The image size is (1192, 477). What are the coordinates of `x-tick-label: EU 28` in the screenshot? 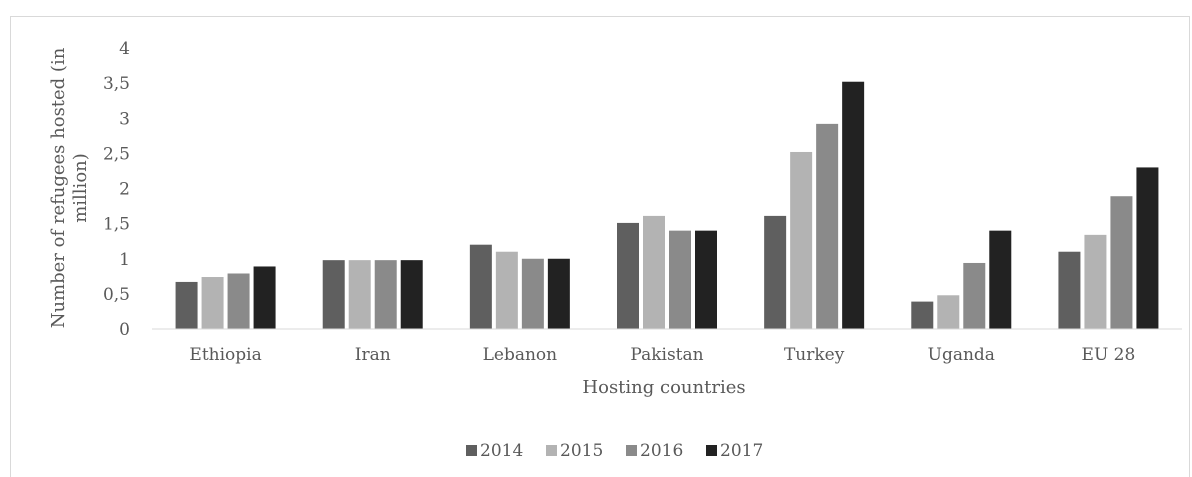 It's located at (1109, 355).